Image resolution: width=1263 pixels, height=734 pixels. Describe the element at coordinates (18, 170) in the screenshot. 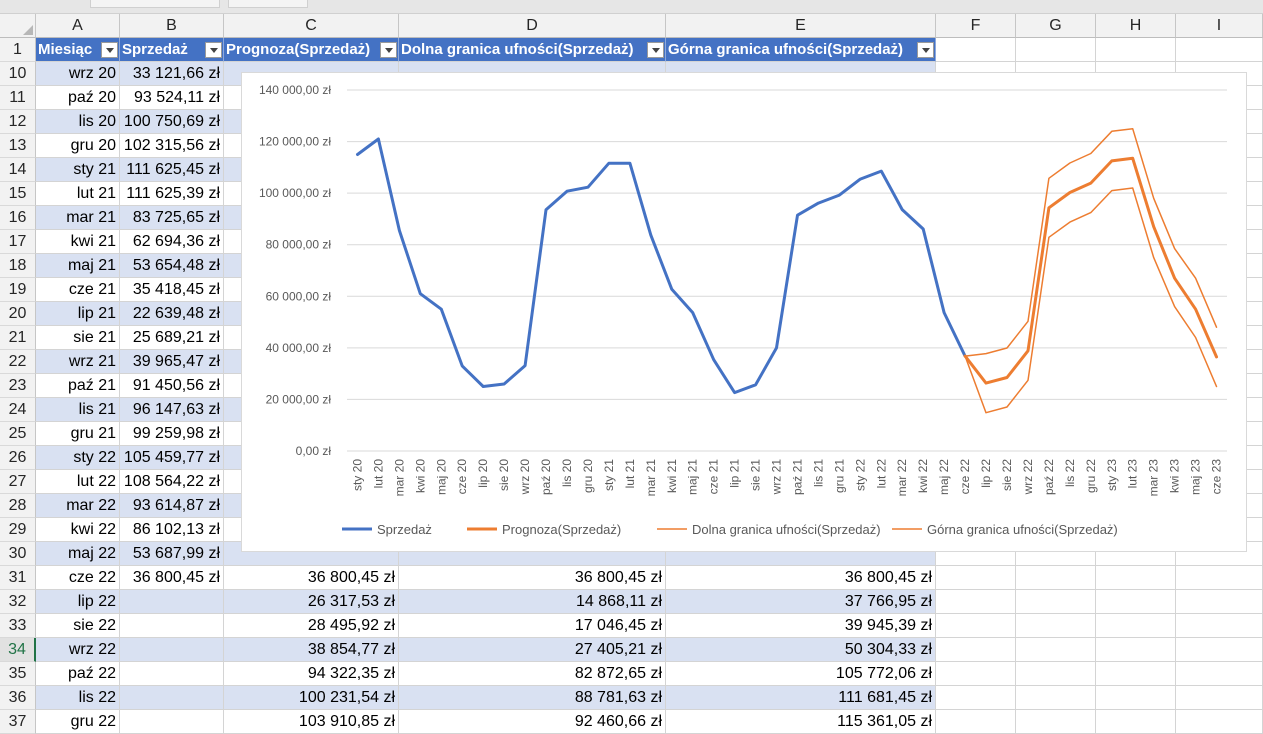

I see `row-header: 14` at that location.